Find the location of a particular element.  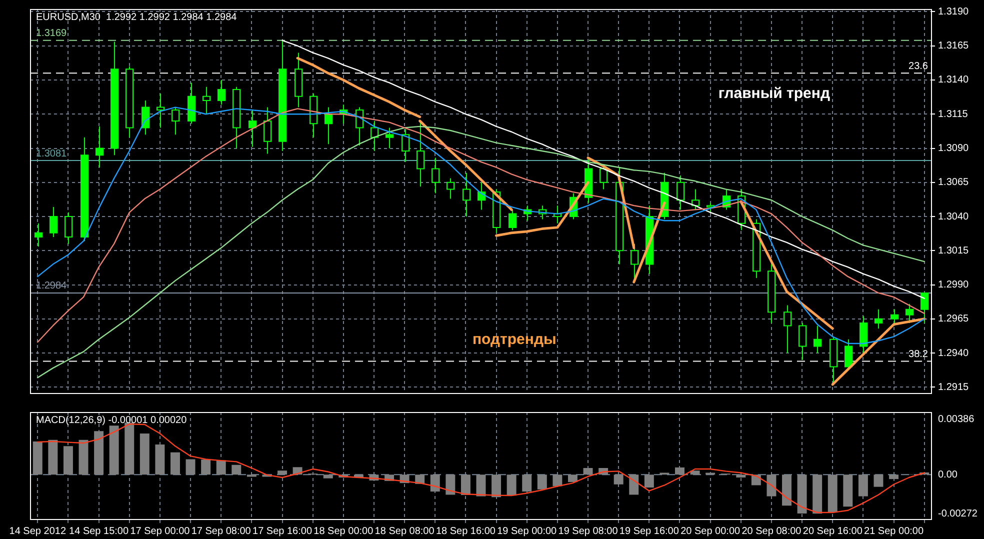

x-tick-label: 18 Sep 08:00 is located at coordinates (404, 531).